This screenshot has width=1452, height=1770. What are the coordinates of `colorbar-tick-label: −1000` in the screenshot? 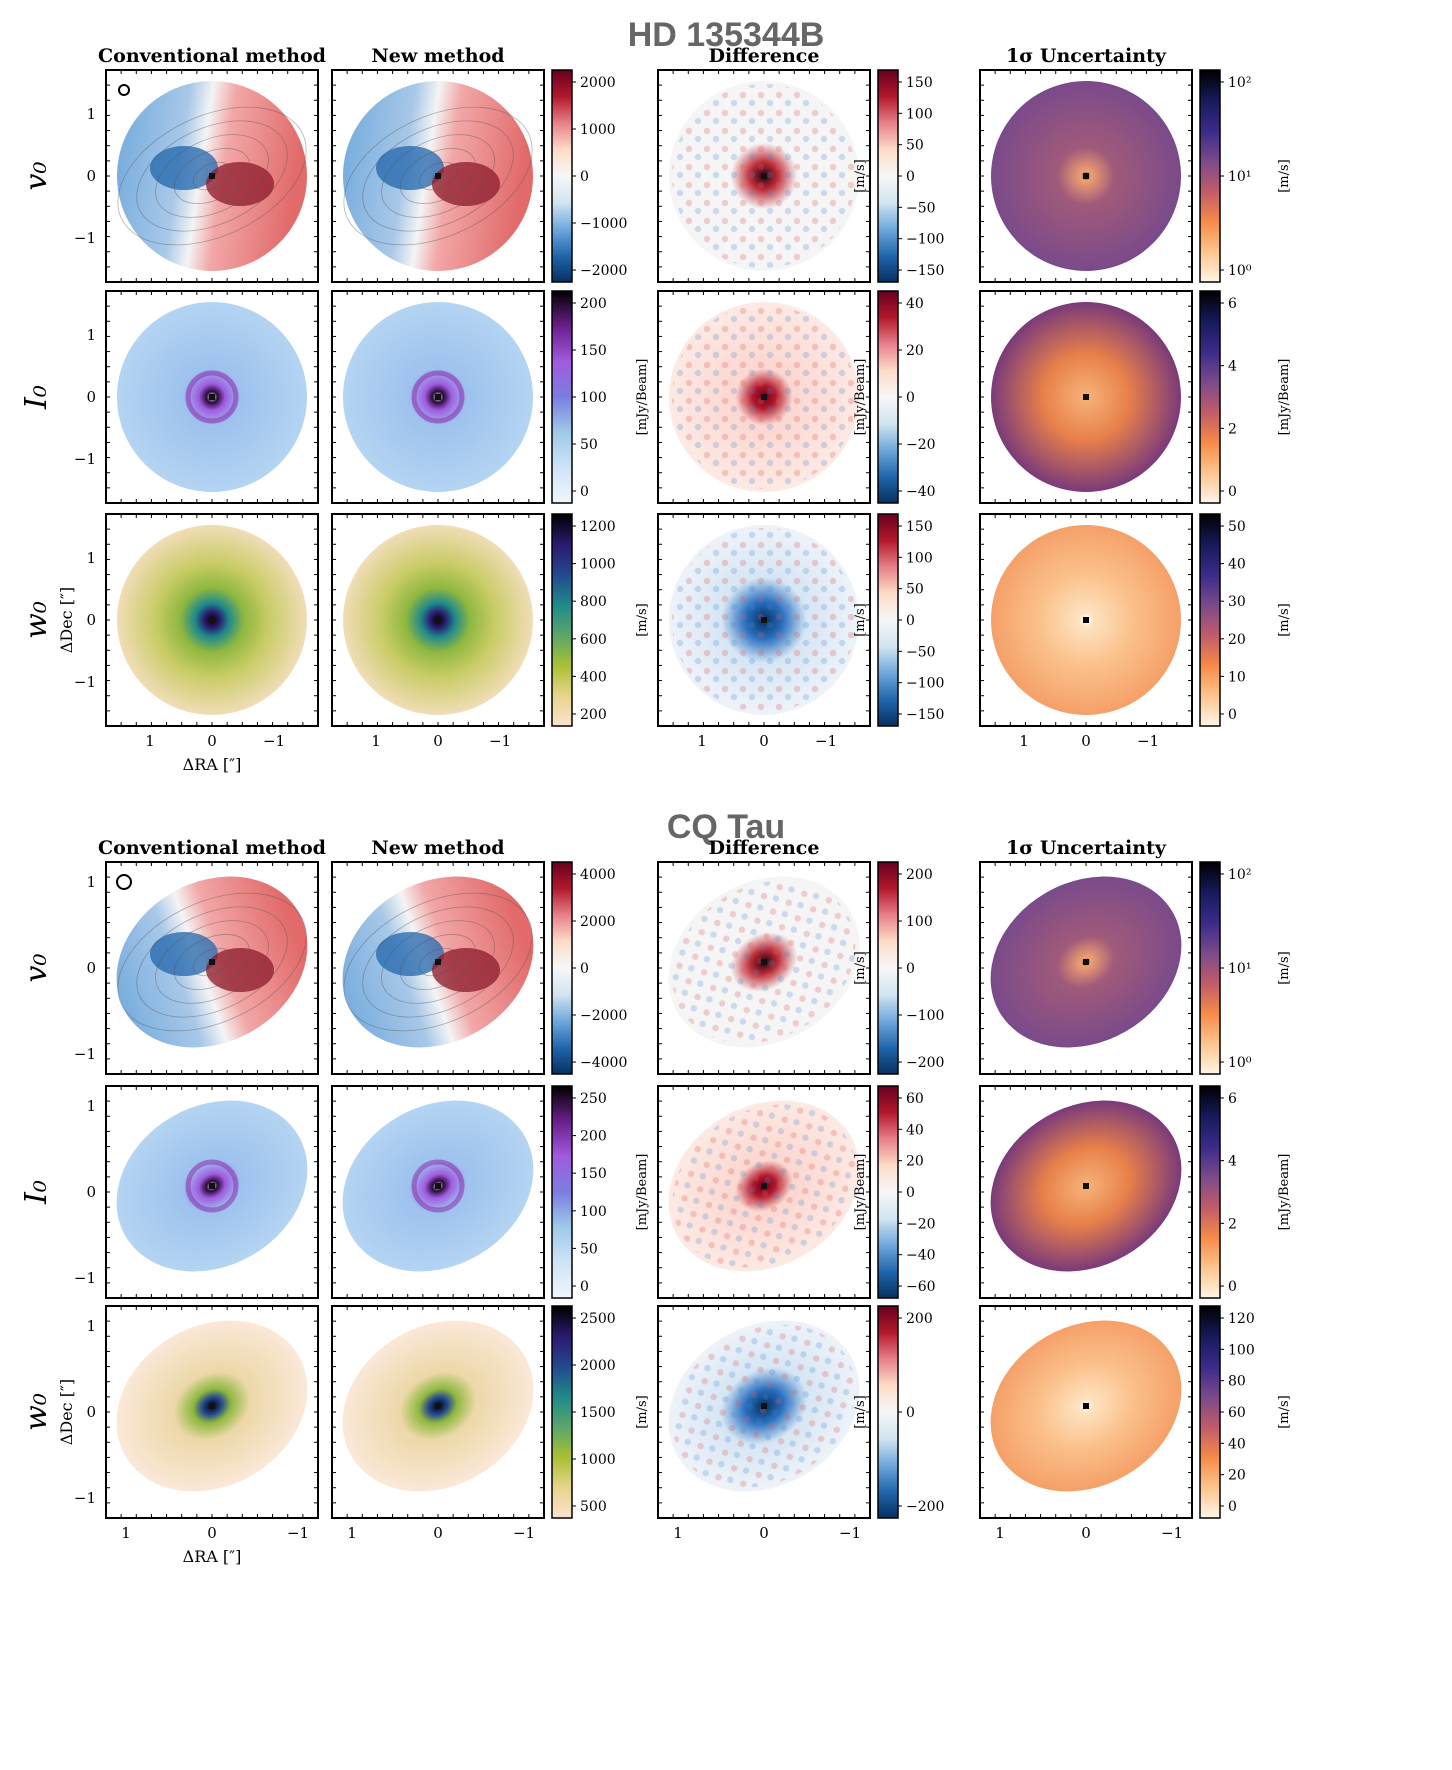 It's located at (603, 224).